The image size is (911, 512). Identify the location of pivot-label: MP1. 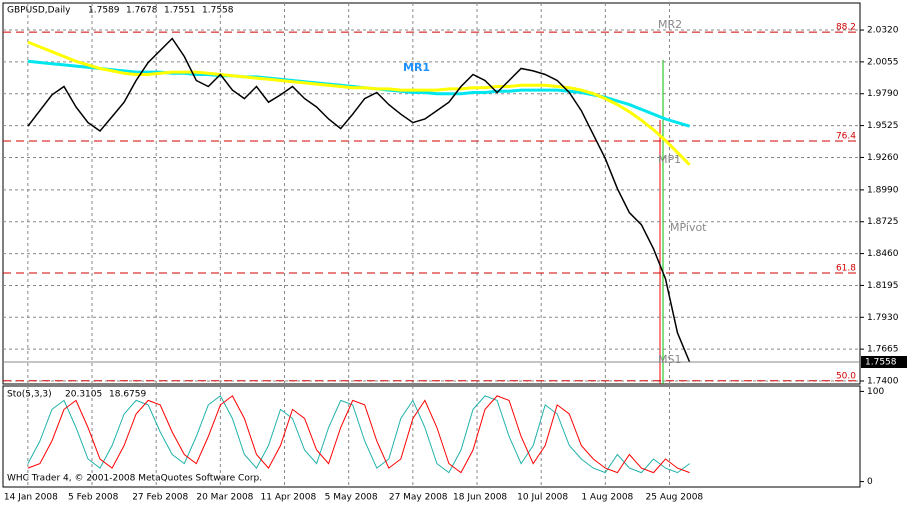
(669, 159).